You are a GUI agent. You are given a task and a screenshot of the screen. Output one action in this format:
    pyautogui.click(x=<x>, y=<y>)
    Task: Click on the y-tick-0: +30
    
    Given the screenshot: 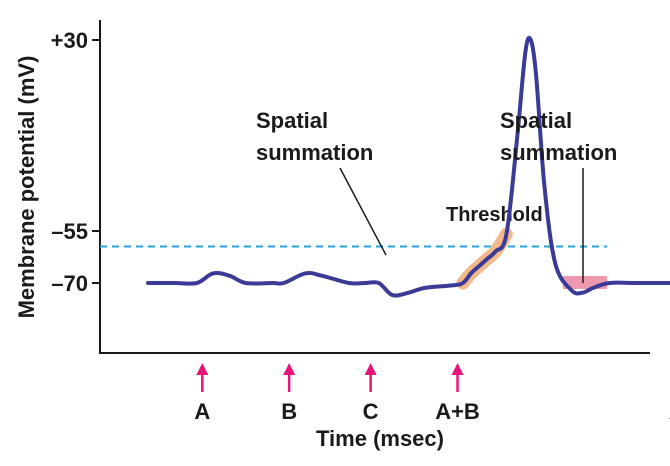 What is the action you would take?
    pyautogui.click(x=75, y=40)
    